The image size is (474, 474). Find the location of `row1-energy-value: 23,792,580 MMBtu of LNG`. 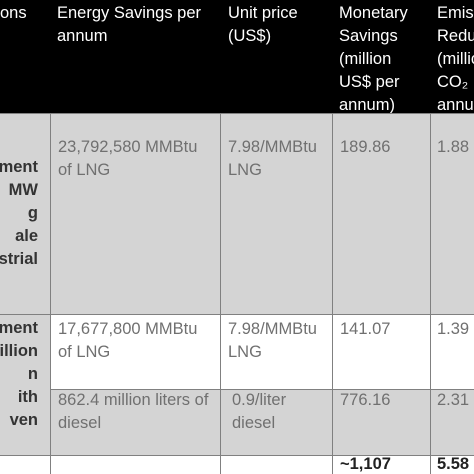

row1-energy-value: 23,792,580 MMBtu of LNG is located at coordinates (128, 158).